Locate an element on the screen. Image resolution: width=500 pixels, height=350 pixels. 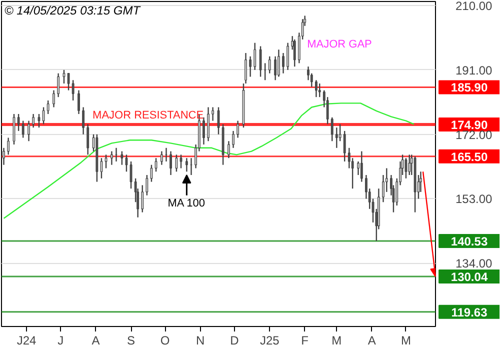
x-tick-label: J is located at coordinates (61, 341).